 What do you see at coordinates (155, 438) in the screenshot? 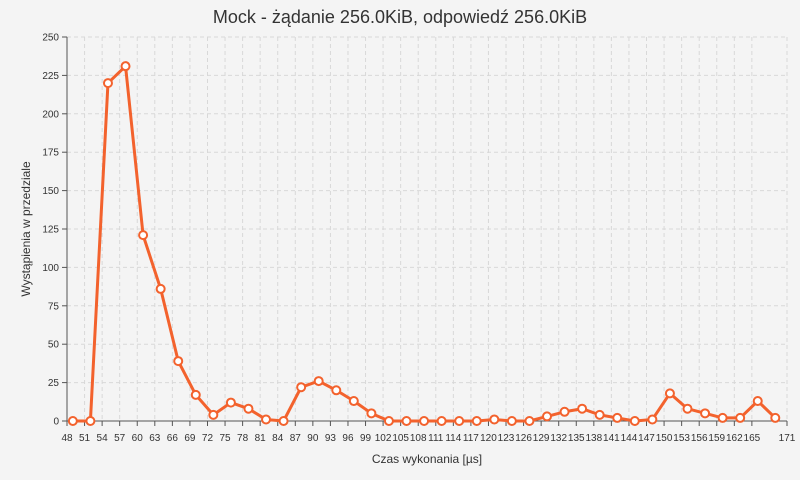
I see `x-tick-label: 63` at bounding box center [155, 438].